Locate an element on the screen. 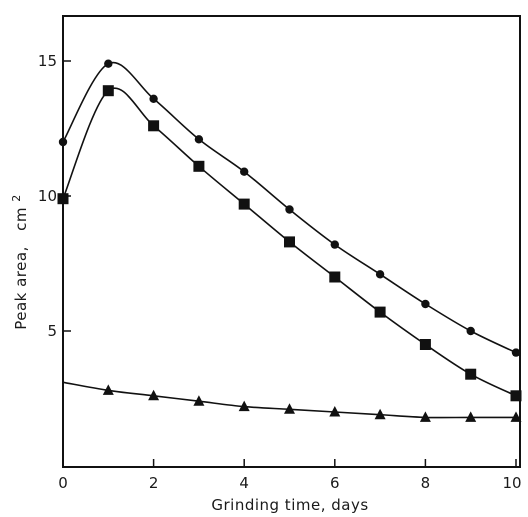  y-axis-label: Peak area, cm 2 is located at coordinates (20, 262).